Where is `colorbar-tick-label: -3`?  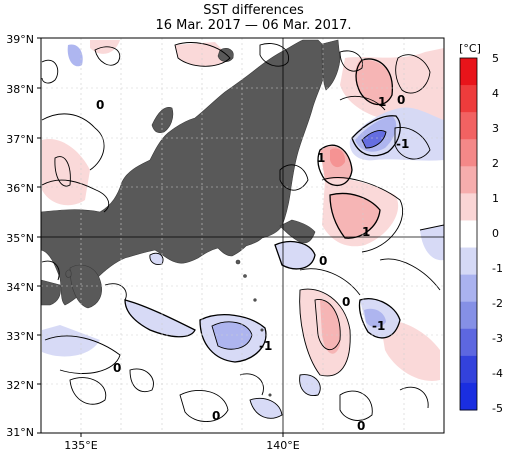 colorbar-tick-label: -3 is located at coordinates (497, 338).